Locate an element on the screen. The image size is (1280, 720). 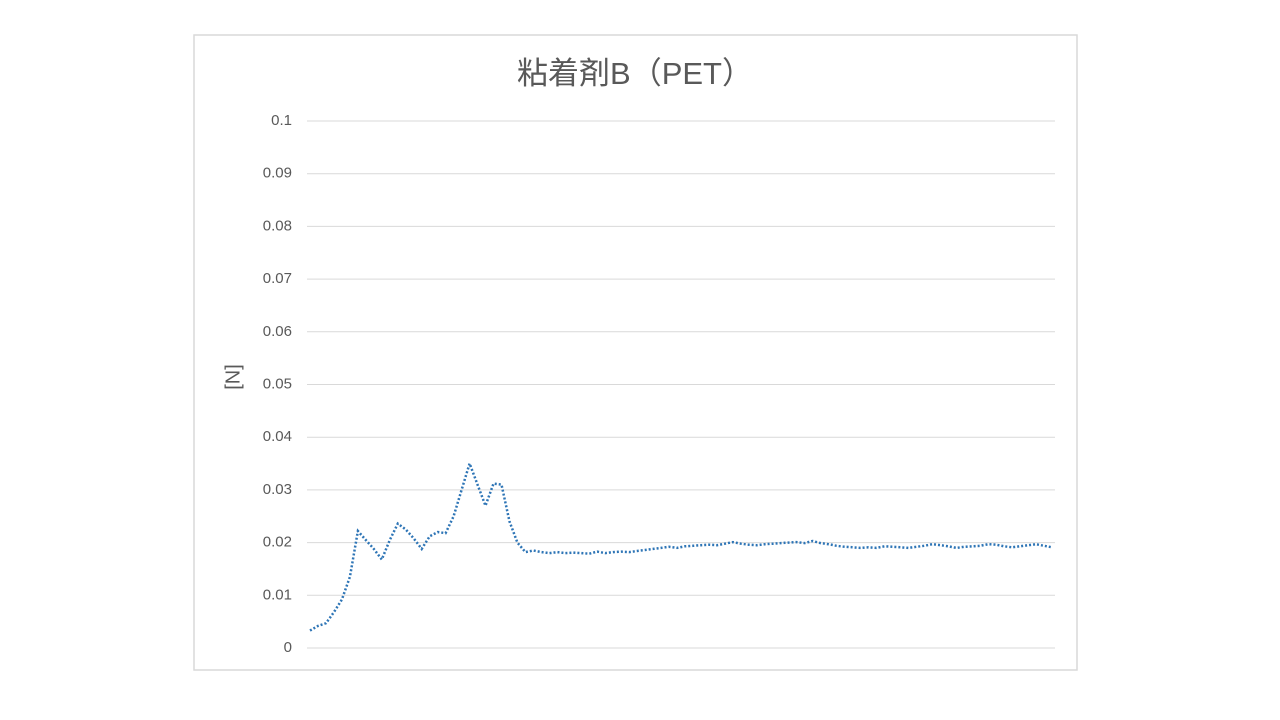
data-line is located at coordinates (681, 545).